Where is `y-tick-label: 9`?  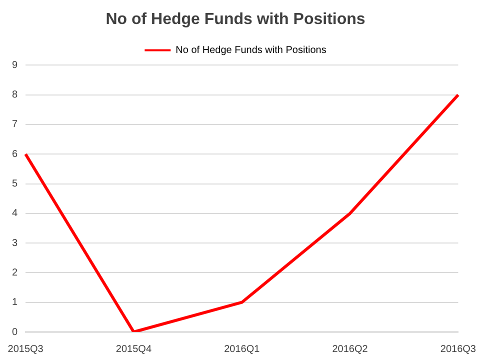
y-tick-label: 9 is located at coordinates (15, 65).